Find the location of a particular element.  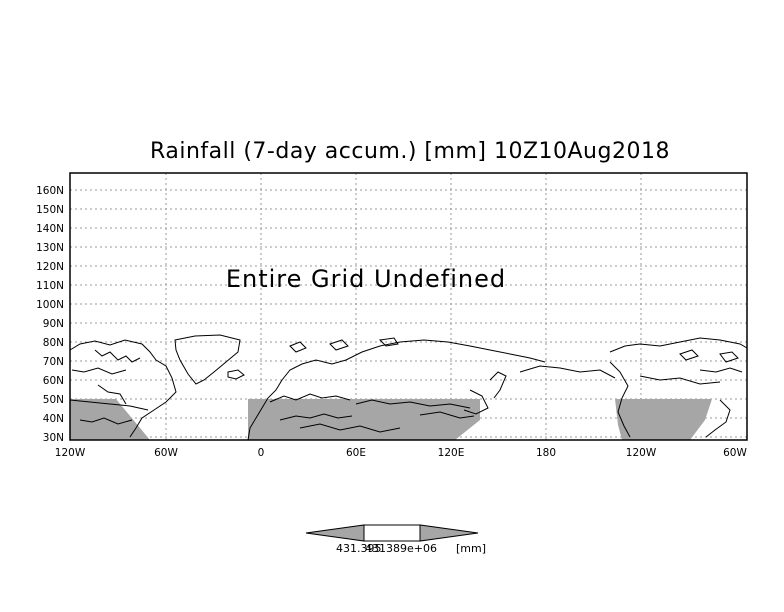

lat-label: 120N is located at coordinates (50, 267).